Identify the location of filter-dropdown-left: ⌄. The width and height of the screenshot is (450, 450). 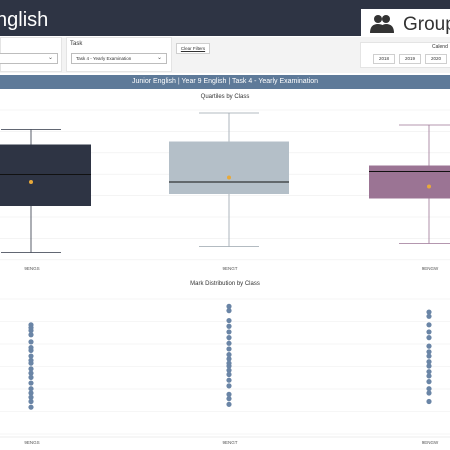
(29, 58).